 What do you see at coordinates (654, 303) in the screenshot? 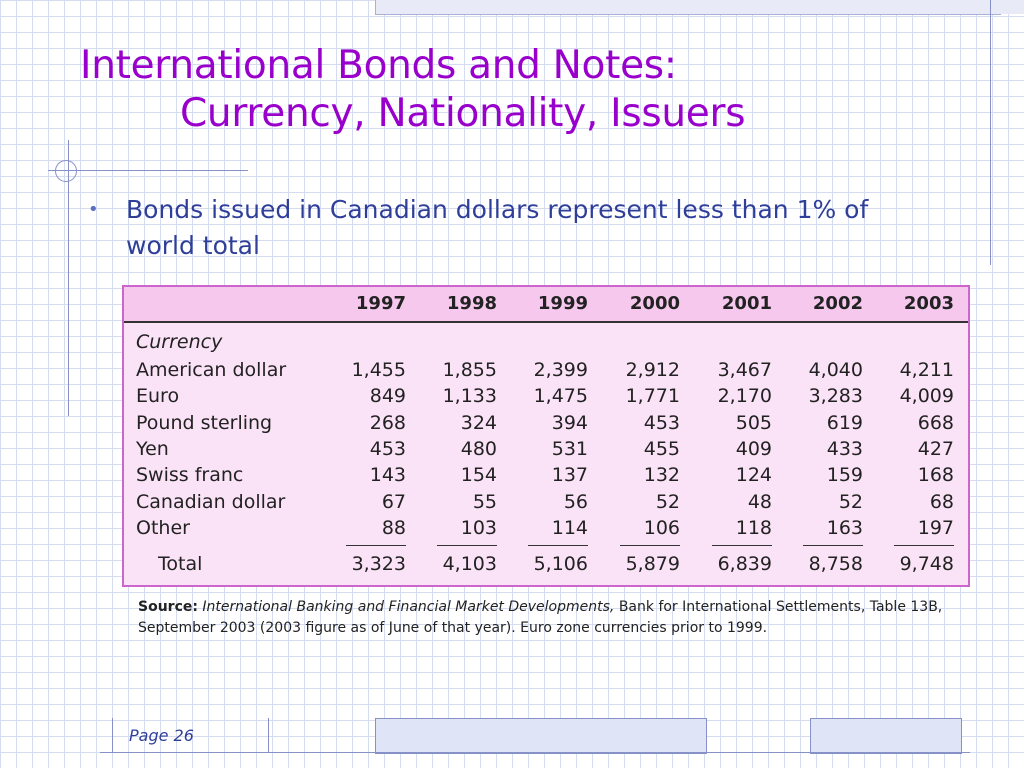
I see `year-header: 2000` at bounding box center [654, 303].